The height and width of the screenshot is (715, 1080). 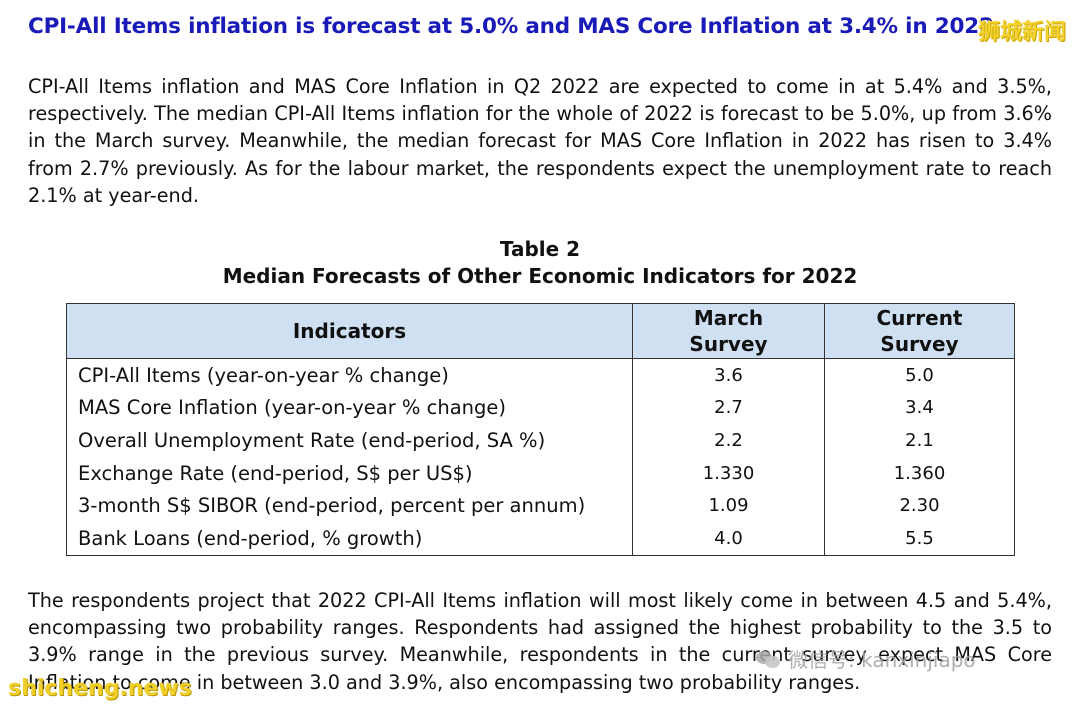 What do you see at coordinates (728, 473) in the screenshot?
I see `row-march-value: 1.330` at bounding box center [728, 473].